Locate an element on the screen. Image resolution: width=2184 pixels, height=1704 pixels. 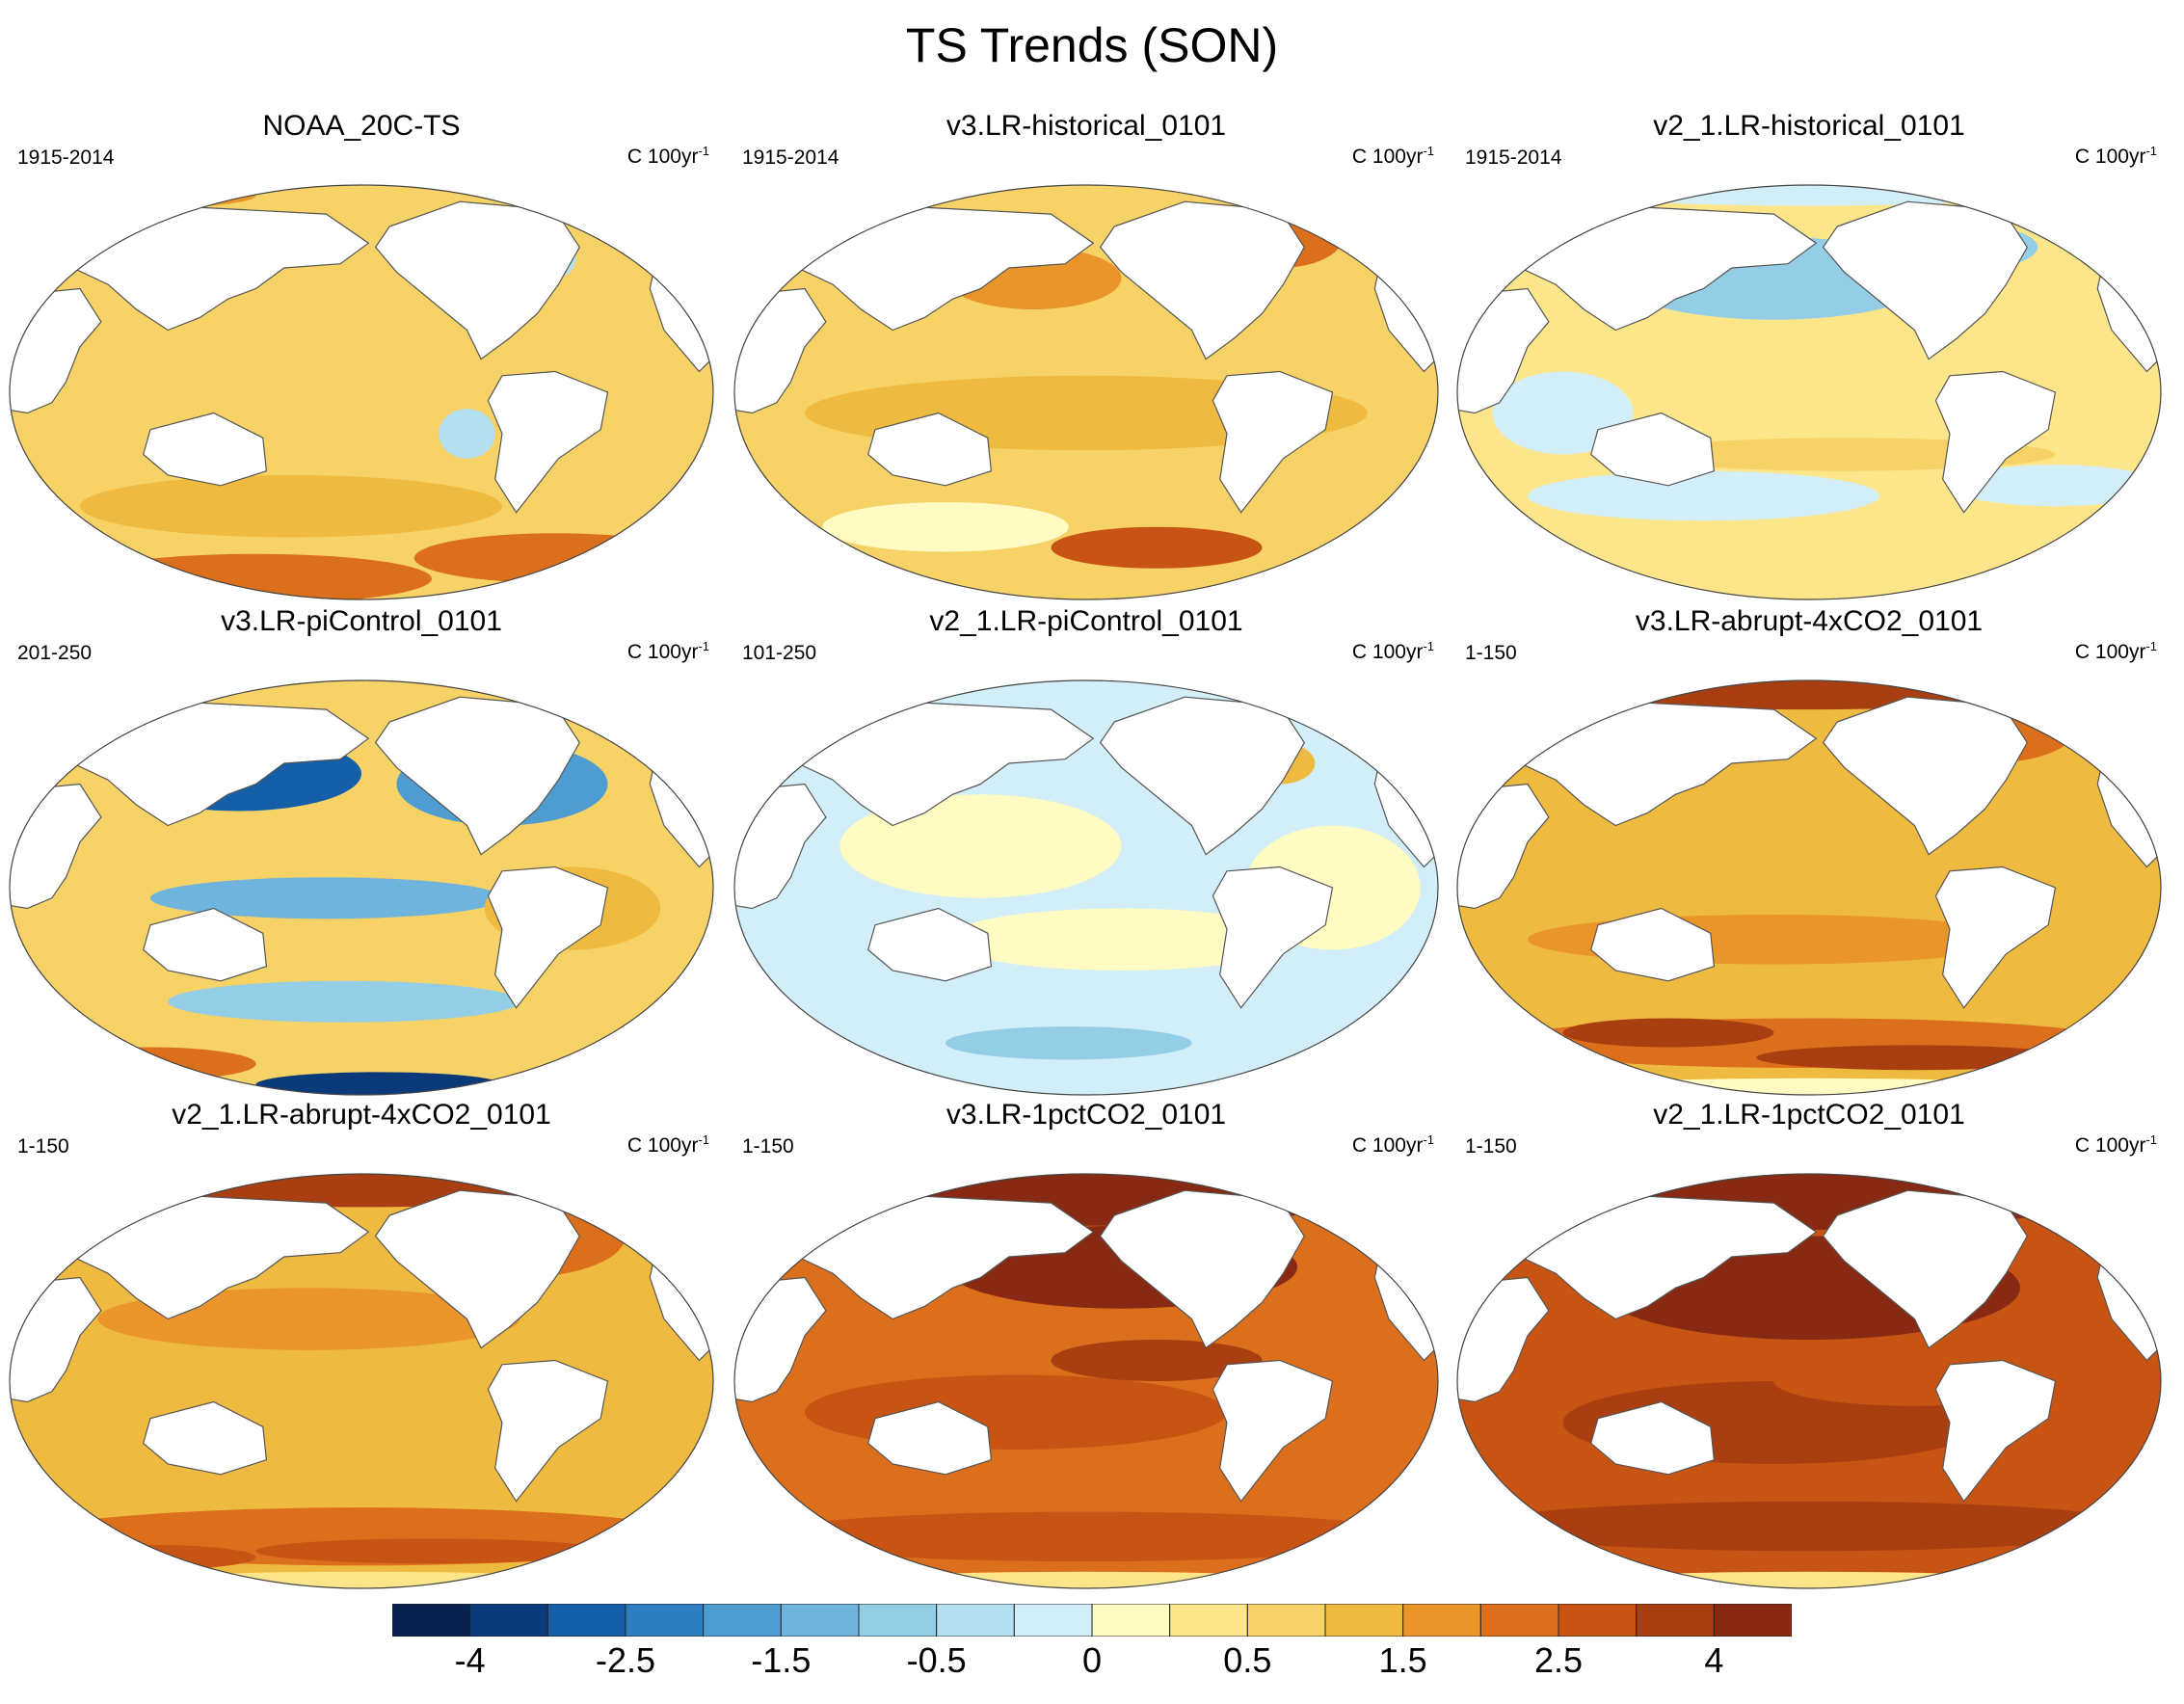
colorbar-tick-label: -2.5 is located at coordinates (626, 1660).